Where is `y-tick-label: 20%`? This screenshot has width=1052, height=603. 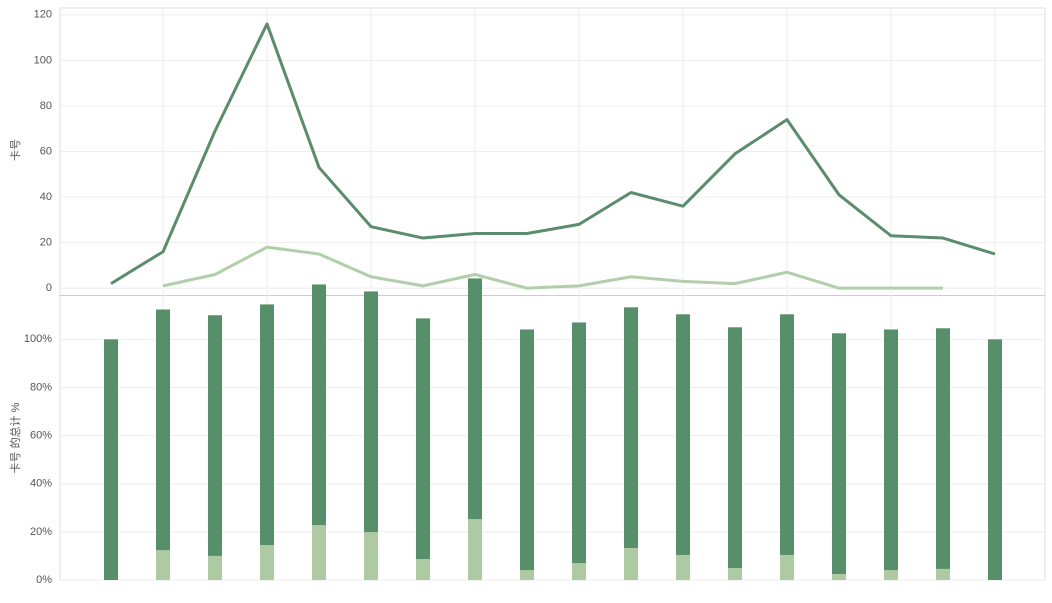
y-tick-label: 20% is located at coordinates (41, 532).